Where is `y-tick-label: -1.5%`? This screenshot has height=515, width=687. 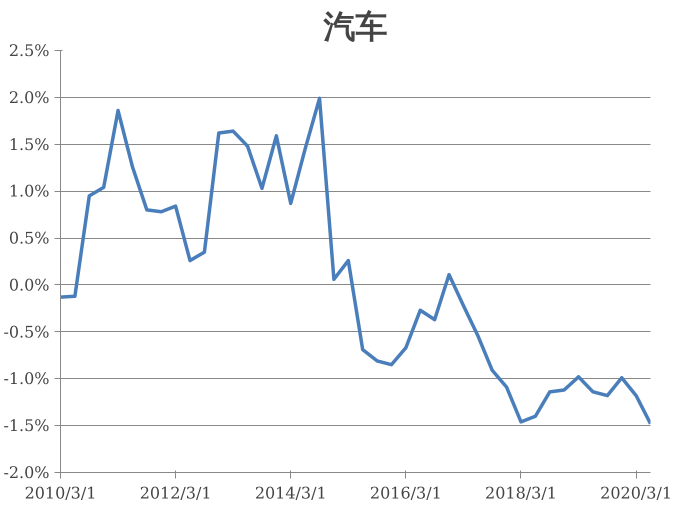 y-tick-label: -1.5% is located at coordinates (26, 426).